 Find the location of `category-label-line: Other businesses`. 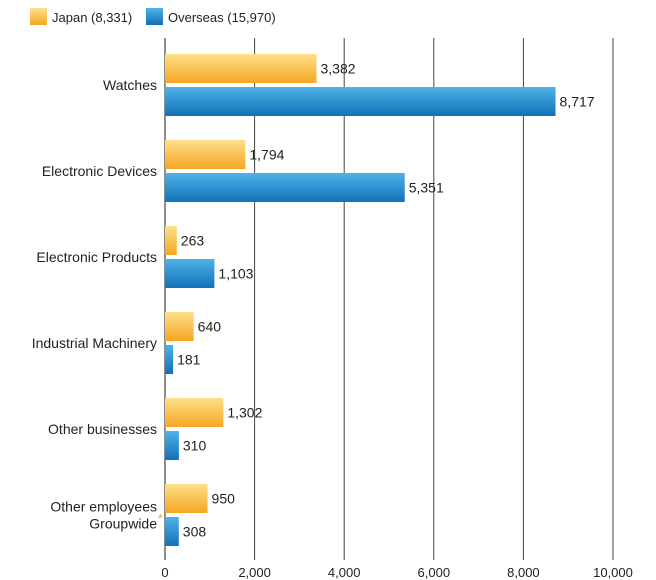

category-label-line: Other businesses is located at coordinates (102, 429).